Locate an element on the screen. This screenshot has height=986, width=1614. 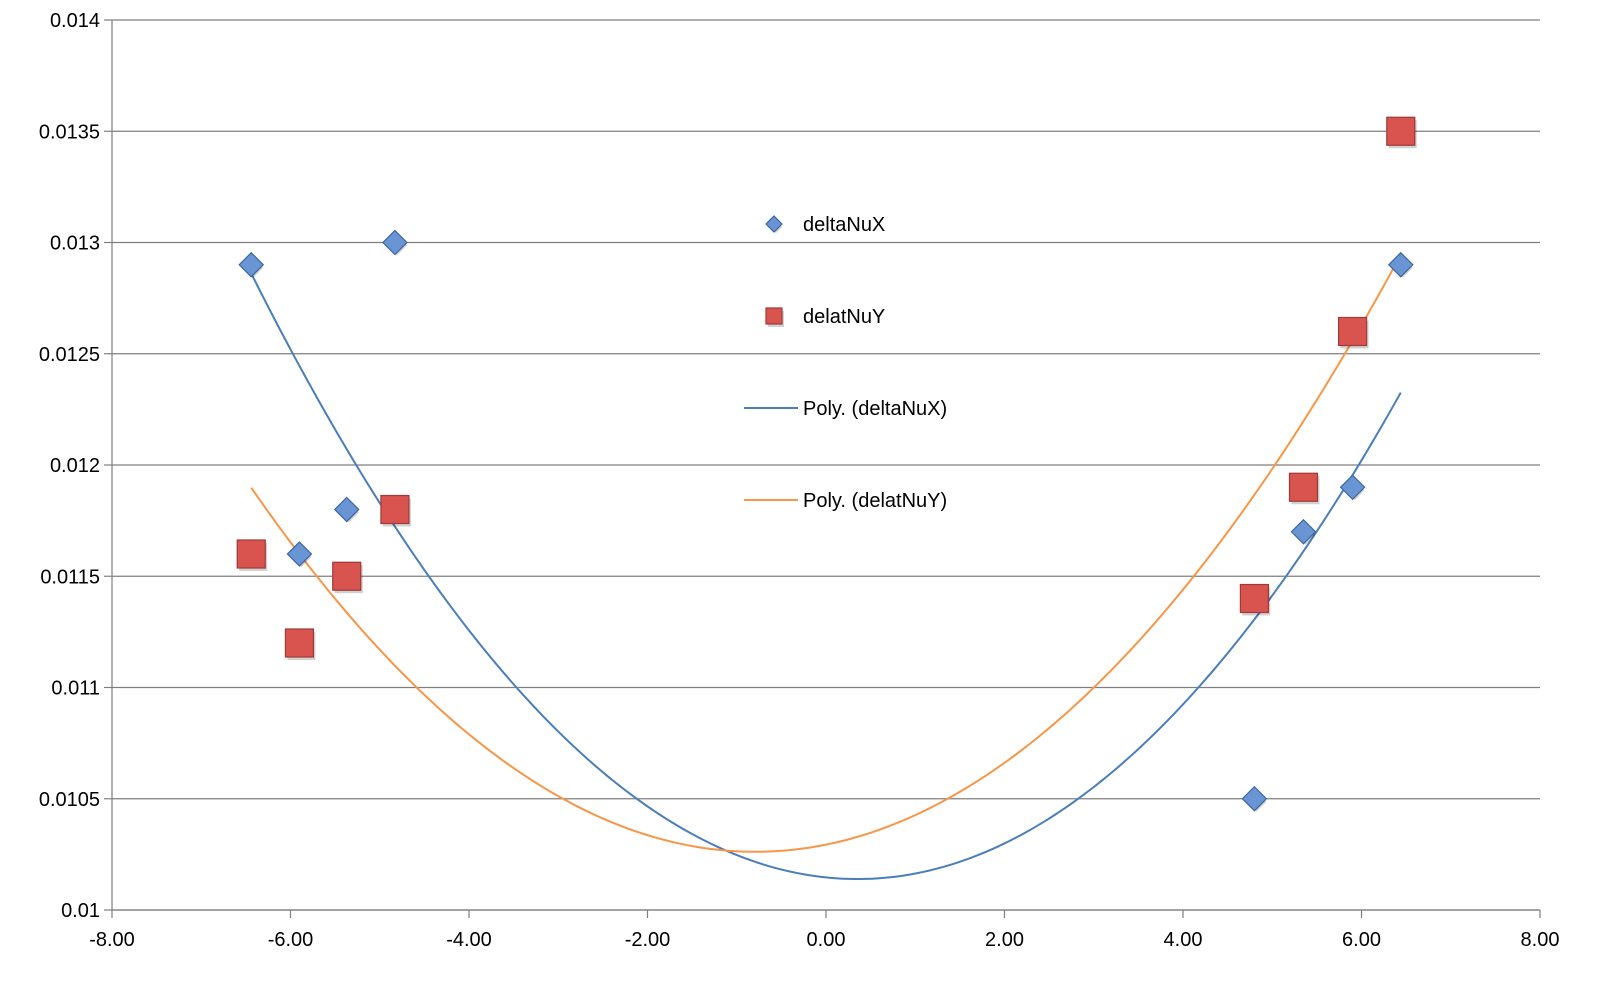
legend-poly-delatnuy-label: Poly. (delatNuY) is located at coordinates (875, 501).